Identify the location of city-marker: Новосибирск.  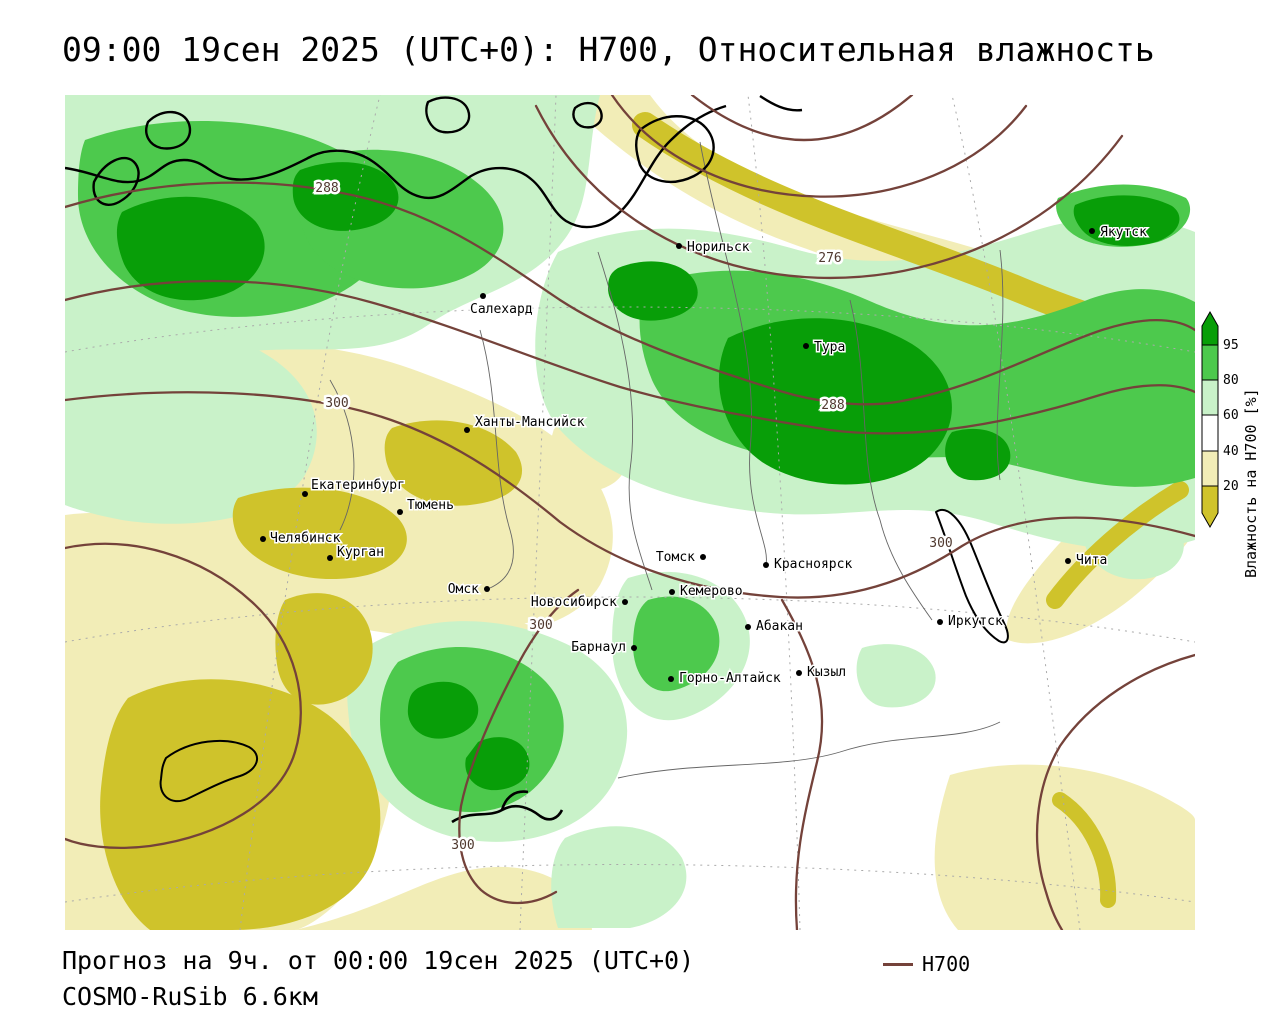
(578, 603).